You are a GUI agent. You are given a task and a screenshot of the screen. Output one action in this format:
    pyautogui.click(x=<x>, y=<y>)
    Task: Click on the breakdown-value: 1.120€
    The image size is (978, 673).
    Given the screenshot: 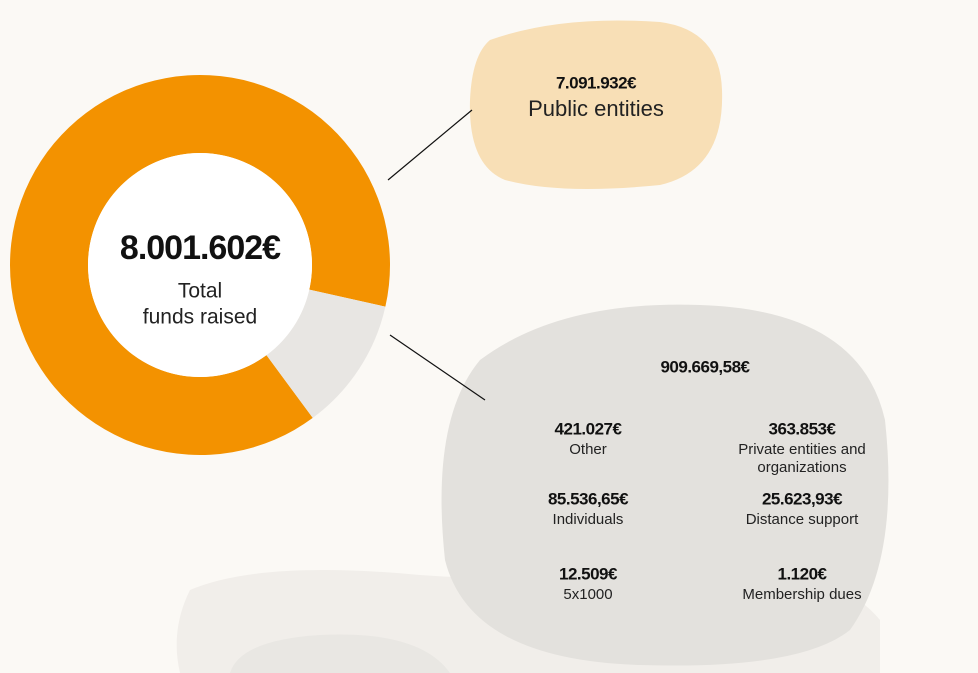 What is the action you would take?
    pyautogui.click(x=803, y=573)
    